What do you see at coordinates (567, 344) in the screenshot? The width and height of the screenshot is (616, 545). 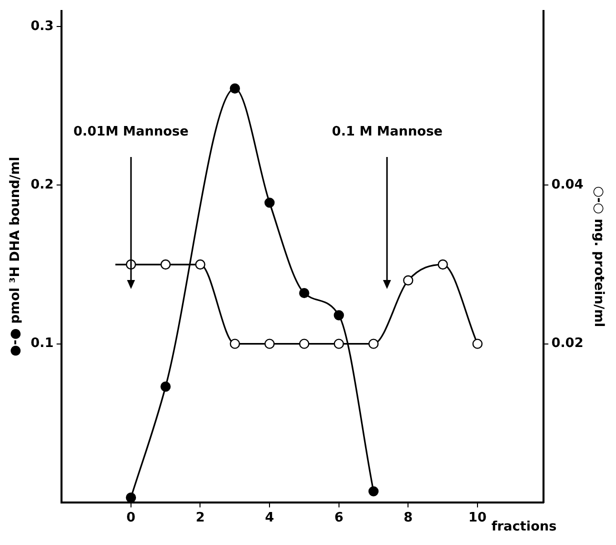 I see `y2-tick-label: 0.02` at bounding box center [567, 344].